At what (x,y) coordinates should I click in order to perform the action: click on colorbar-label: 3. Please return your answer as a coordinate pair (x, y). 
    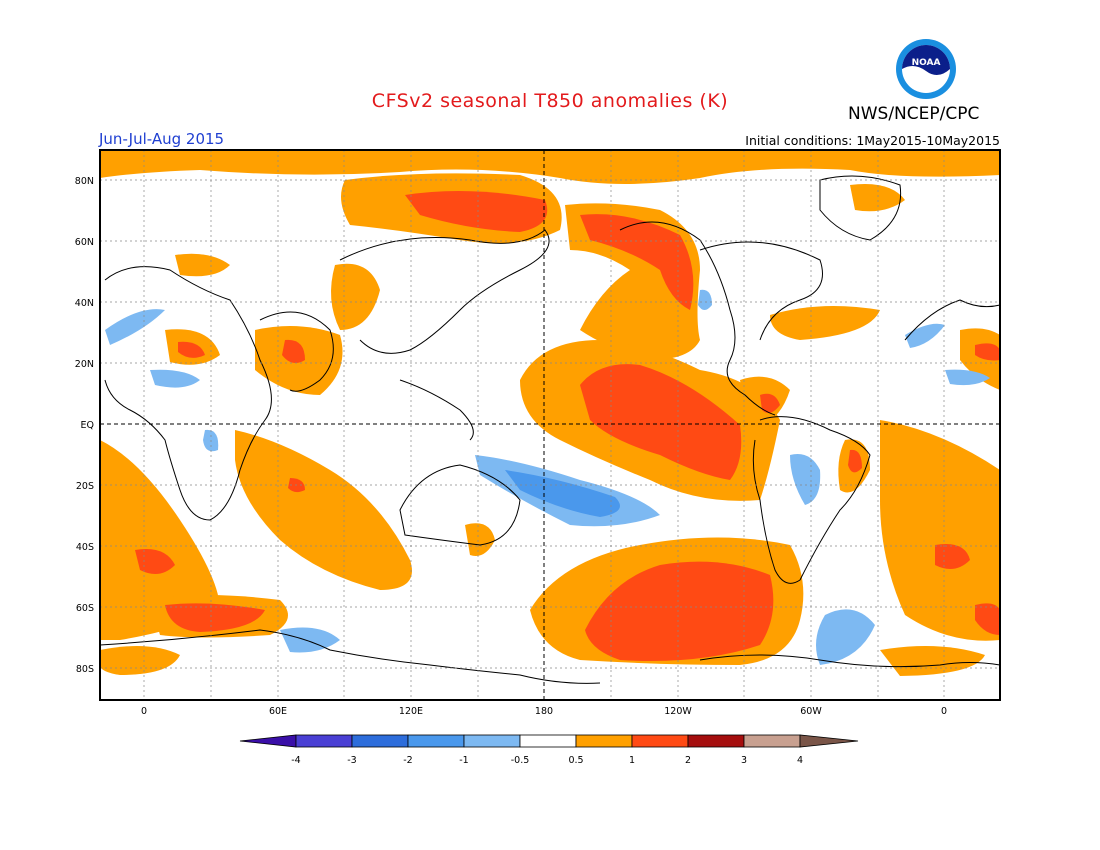
    Looking at the image, I should click on (744, 760).